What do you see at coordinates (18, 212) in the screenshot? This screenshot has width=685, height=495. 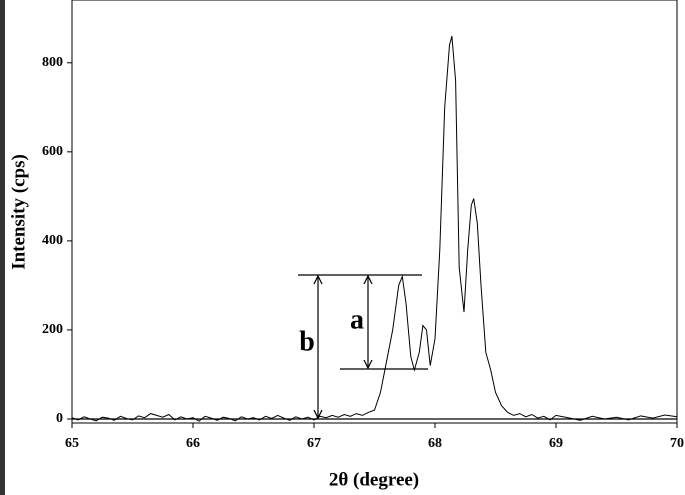 I see `y-axis-label: Intensity (cps)` at bounding box center [18, 212].